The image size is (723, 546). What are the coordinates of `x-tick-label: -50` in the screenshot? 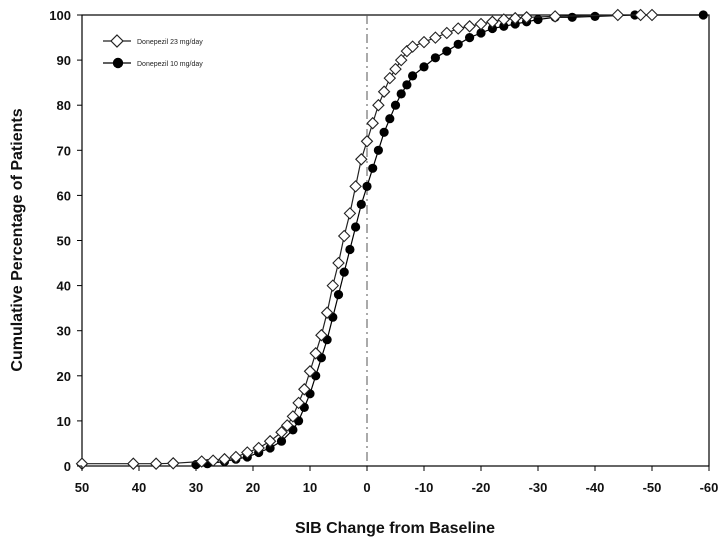 It's located at (652, 487).